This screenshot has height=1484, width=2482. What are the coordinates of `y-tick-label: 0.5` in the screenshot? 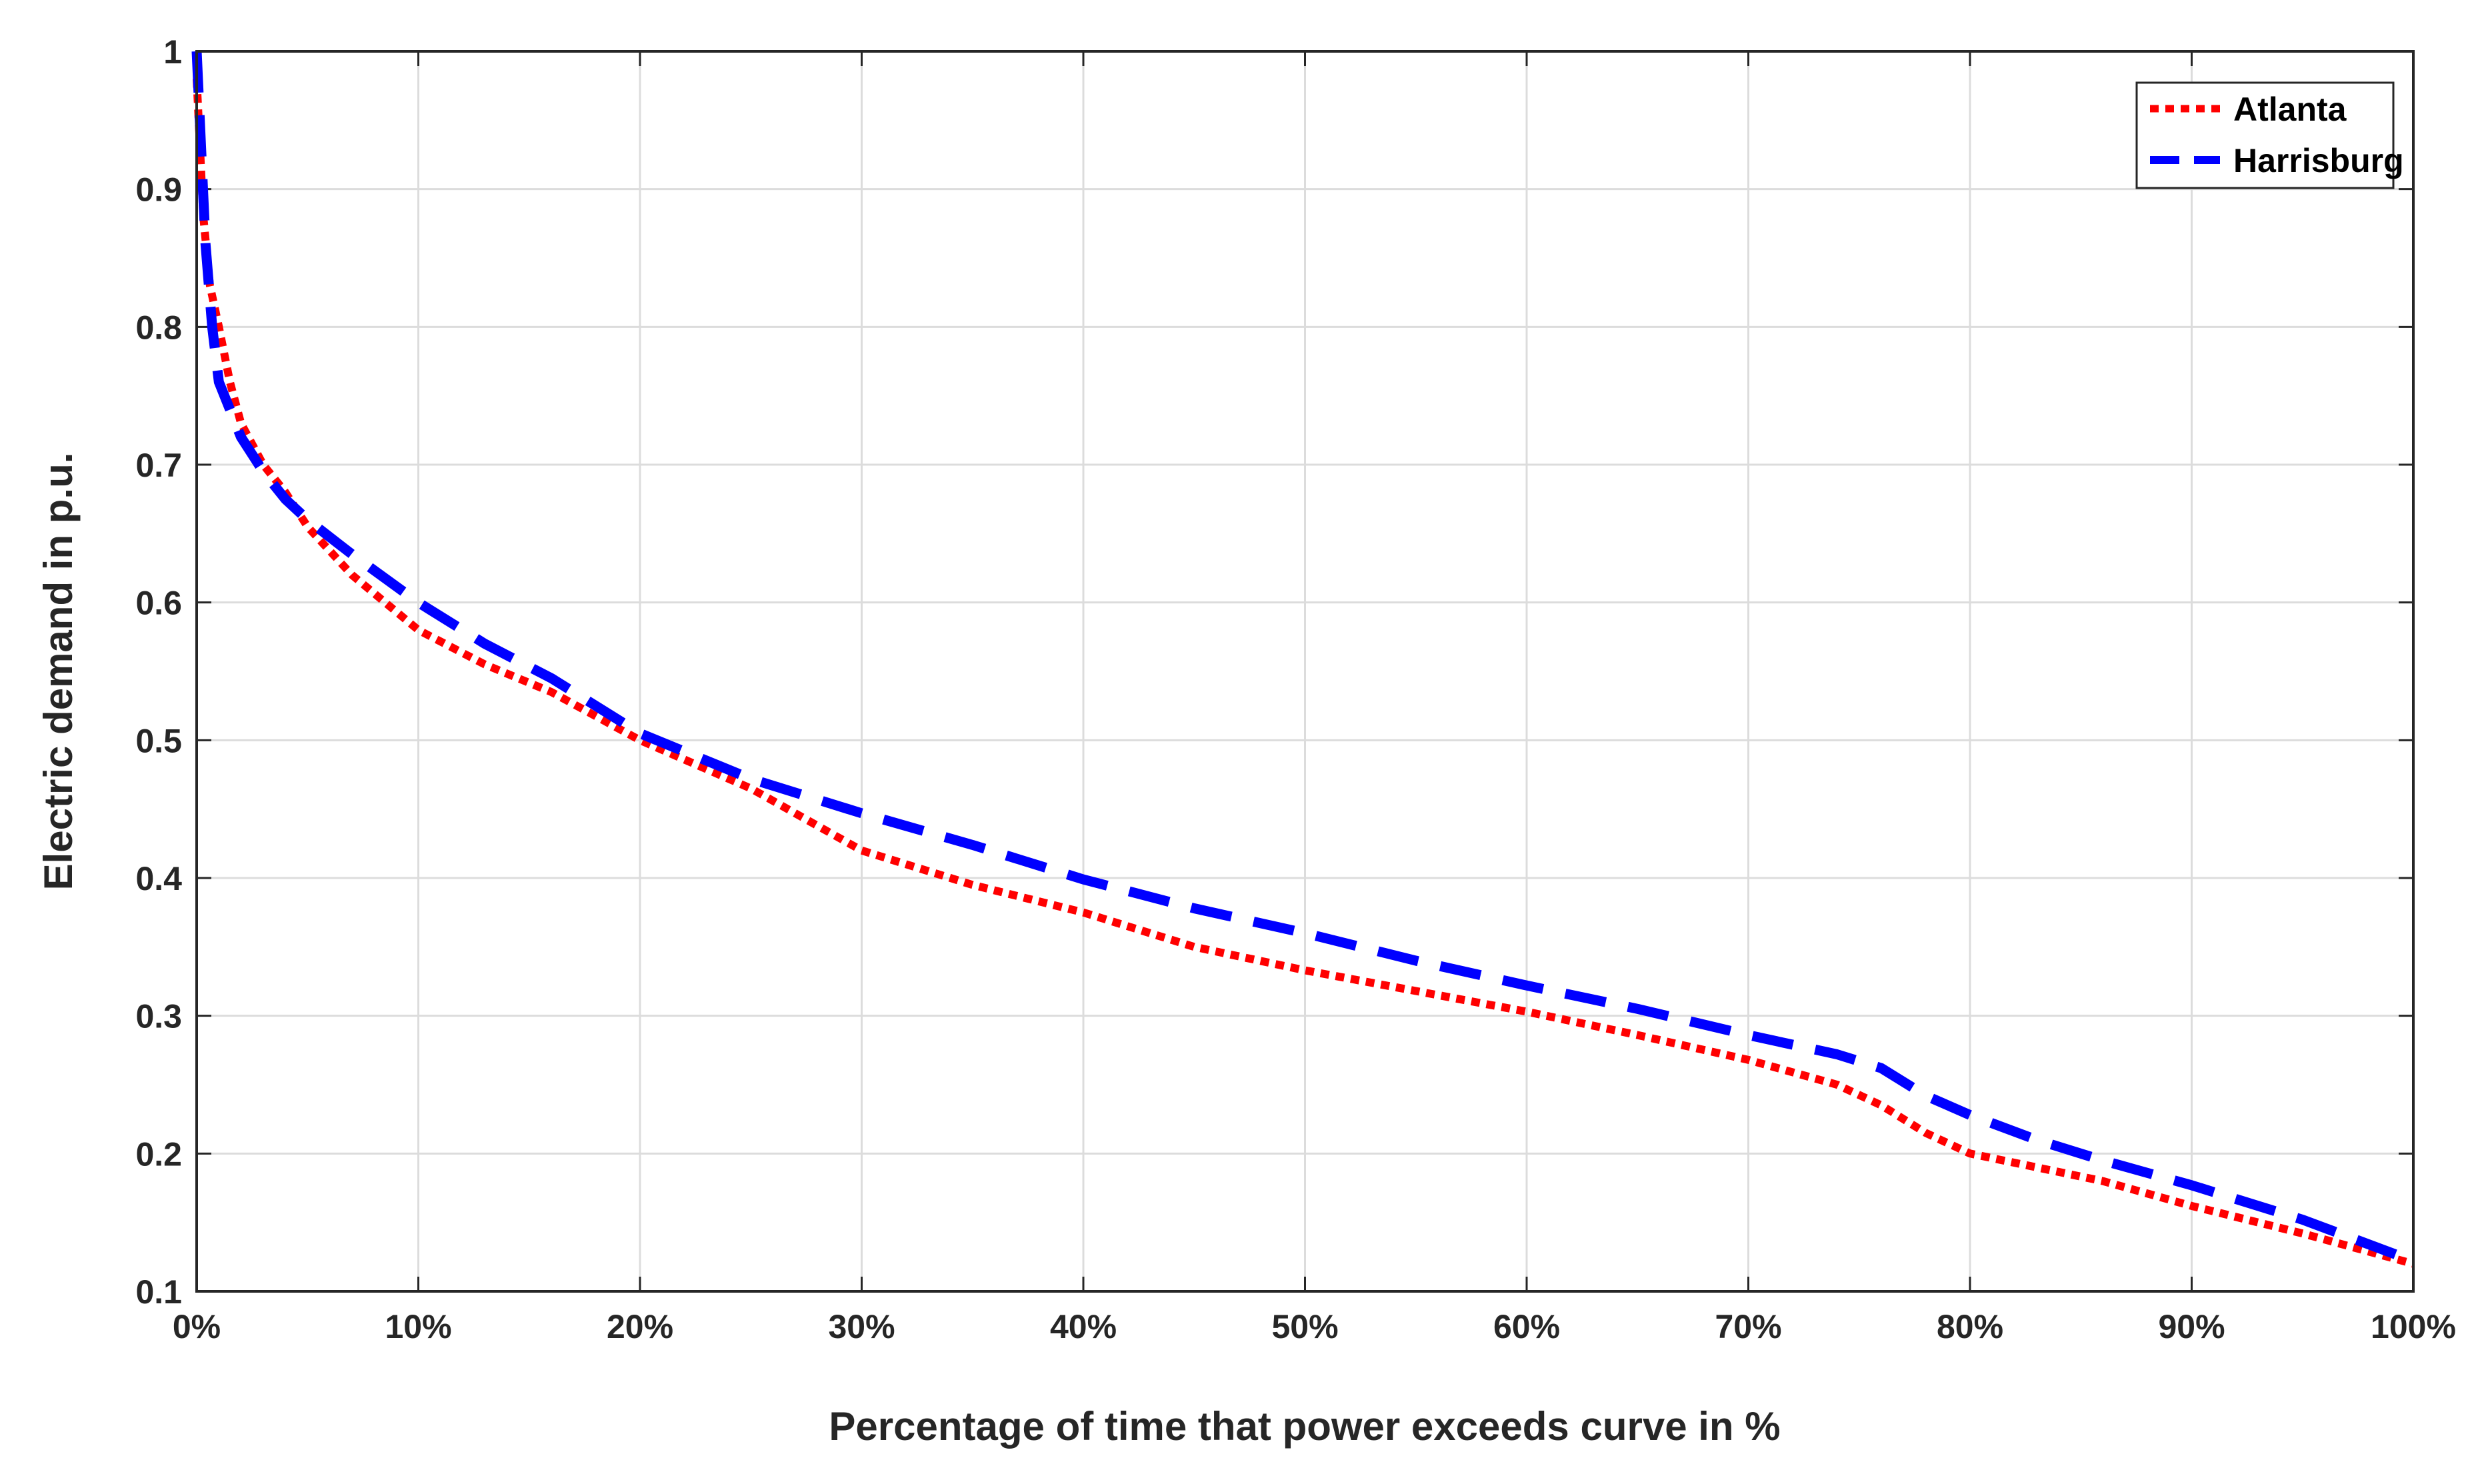 It's located at (158, 740).